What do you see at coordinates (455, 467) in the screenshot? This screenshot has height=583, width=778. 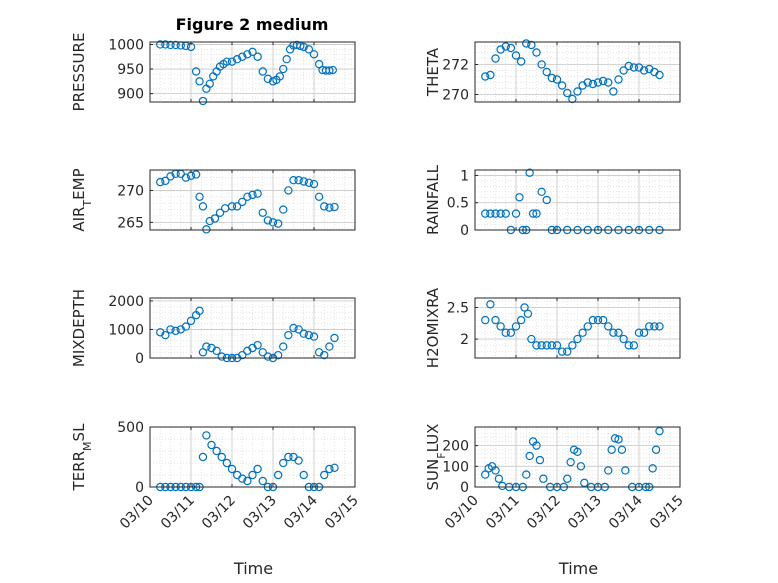 I see `y-tick-label: 100` at bounding box center [455, 467].